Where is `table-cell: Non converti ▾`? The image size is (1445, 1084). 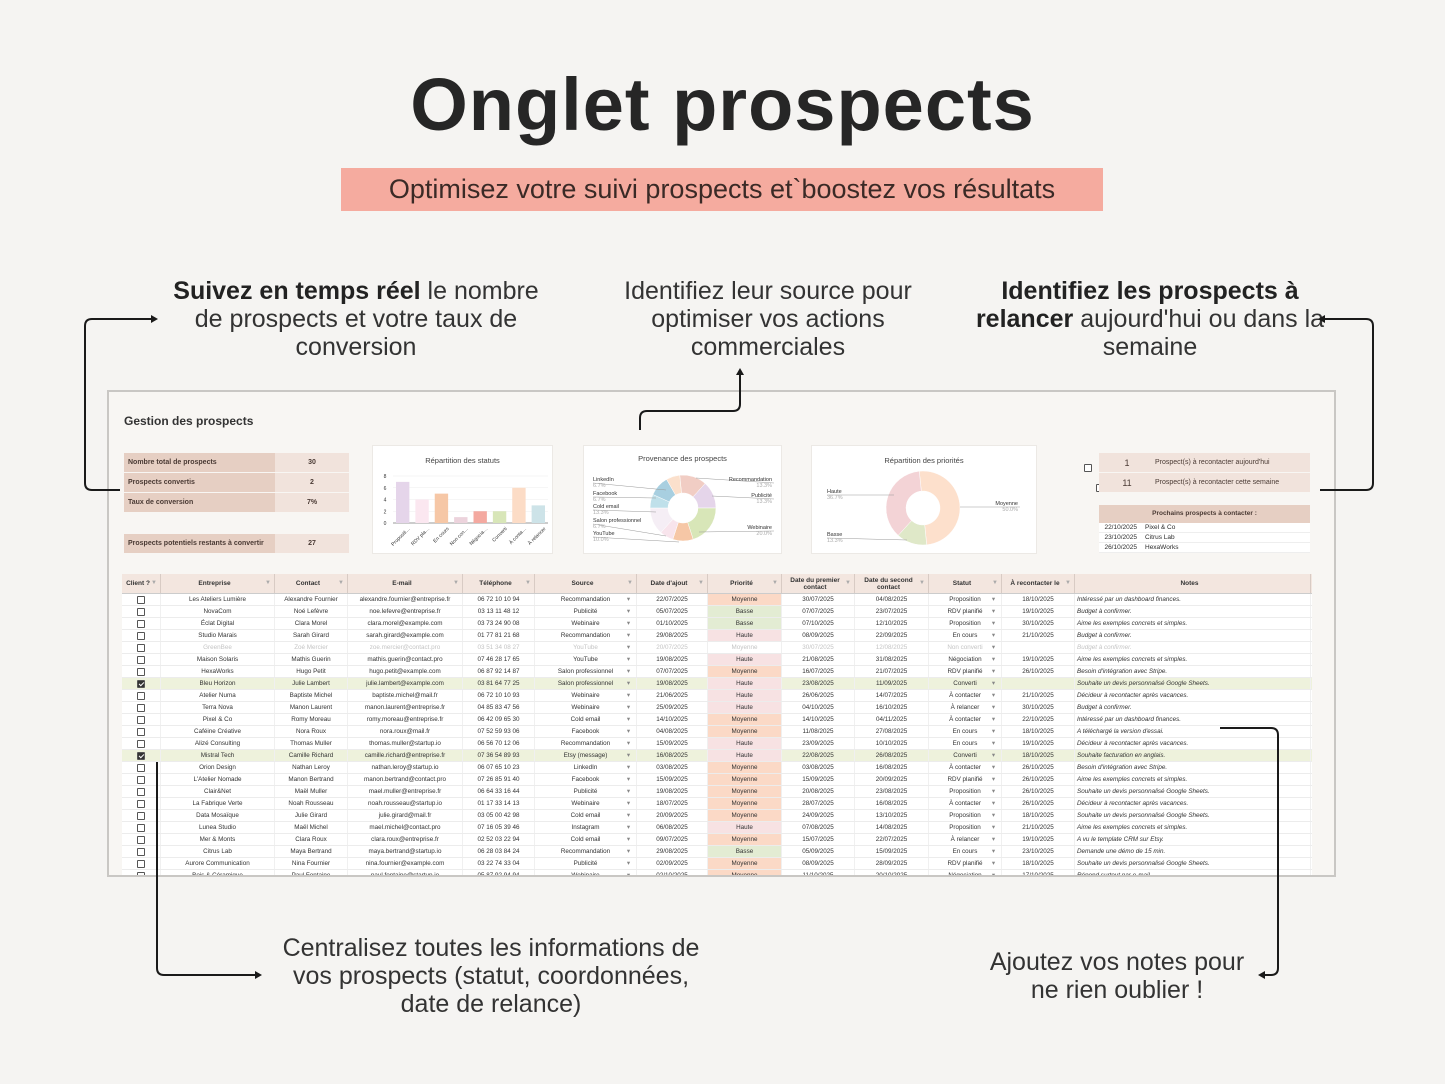 table-cell: Non converti ▾ is located at coordinates (965, 647).